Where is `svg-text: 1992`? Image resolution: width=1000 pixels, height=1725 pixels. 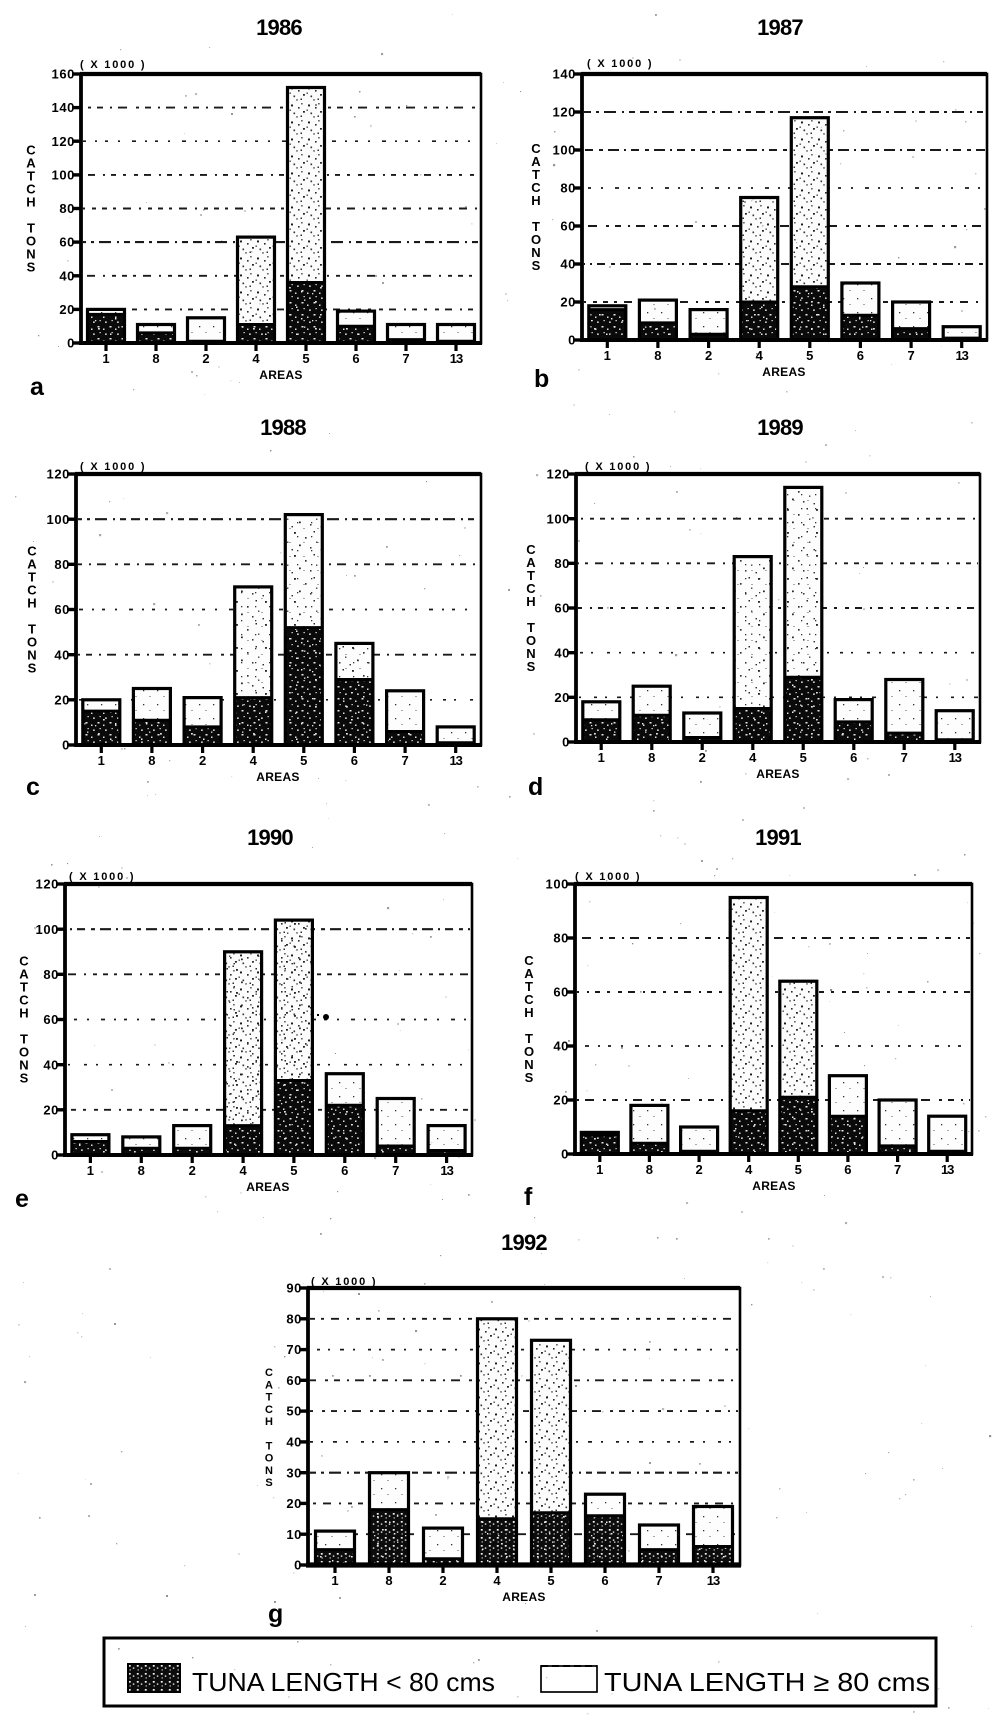
svg-text: 1992 is located at coordinates (524, 1242).